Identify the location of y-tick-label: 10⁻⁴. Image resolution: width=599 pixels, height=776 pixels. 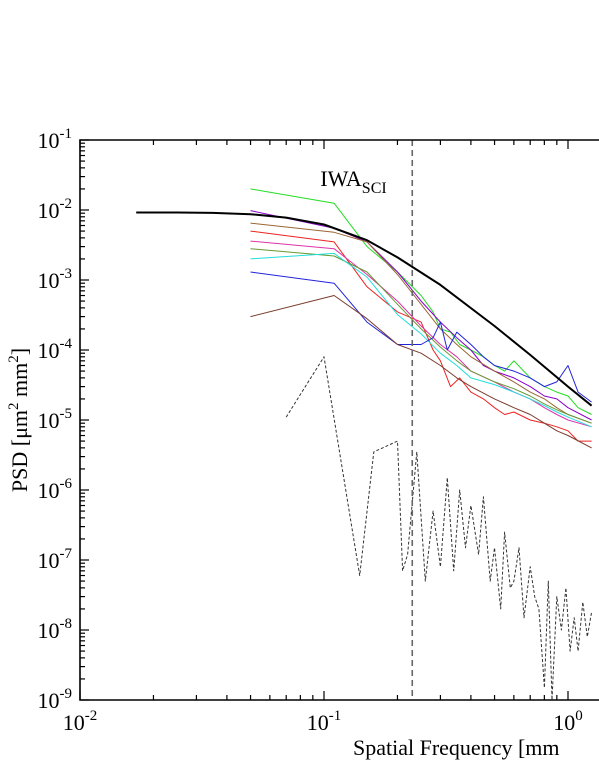
(55, 349).